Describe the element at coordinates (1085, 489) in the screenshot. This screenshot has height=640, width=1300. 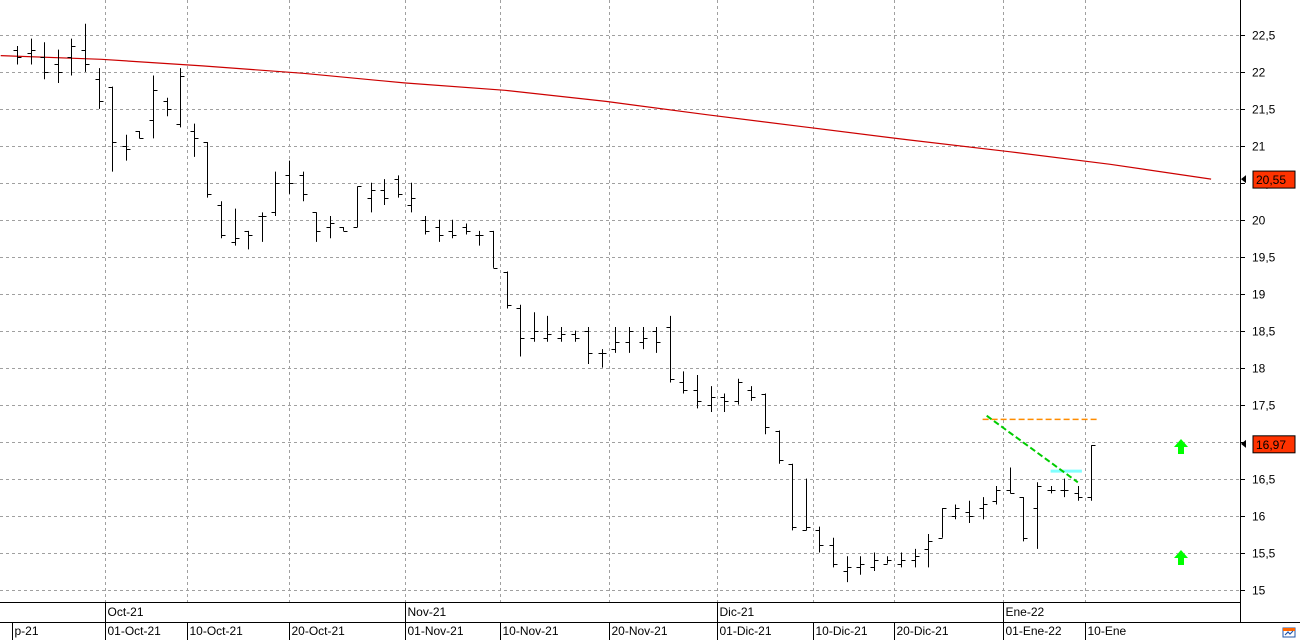
I see `annotations-layer` at that location.